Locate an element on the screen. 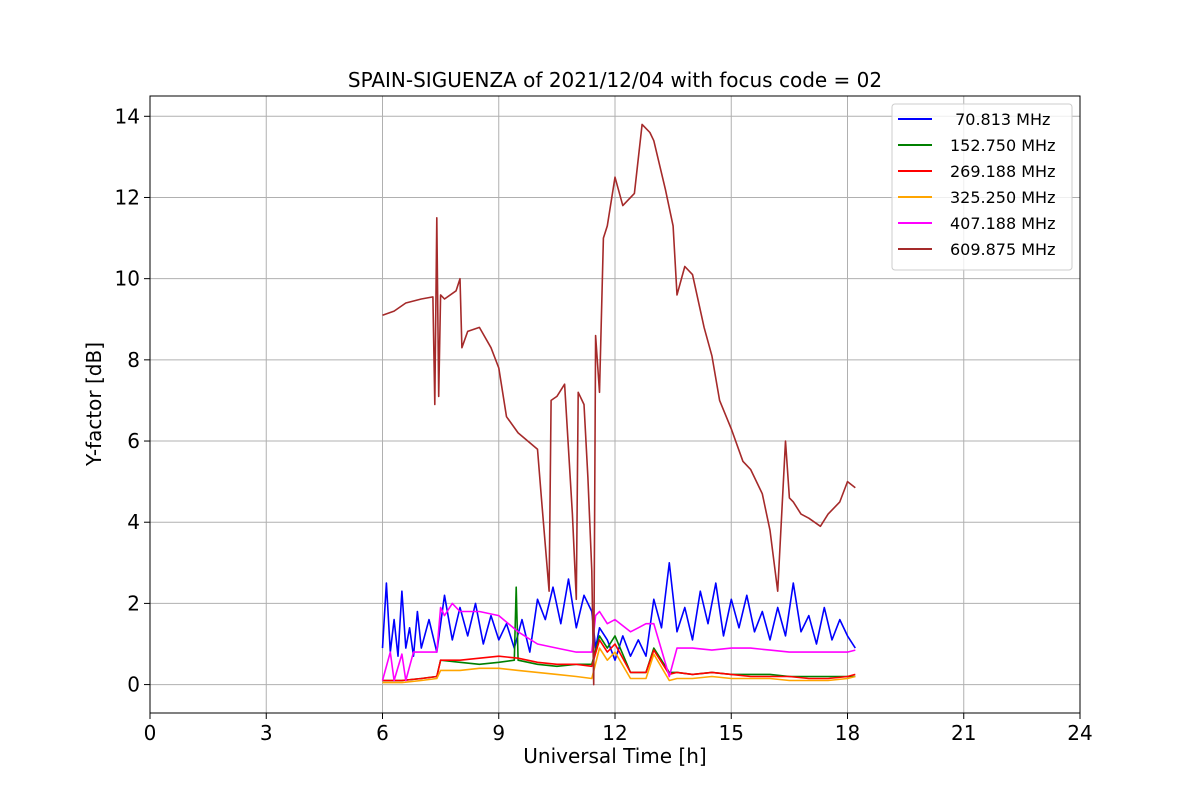 Image resolution: width=1200 pixels, height=800 pixels. y-tick-label: 12 is located at coordinates (127, 197).